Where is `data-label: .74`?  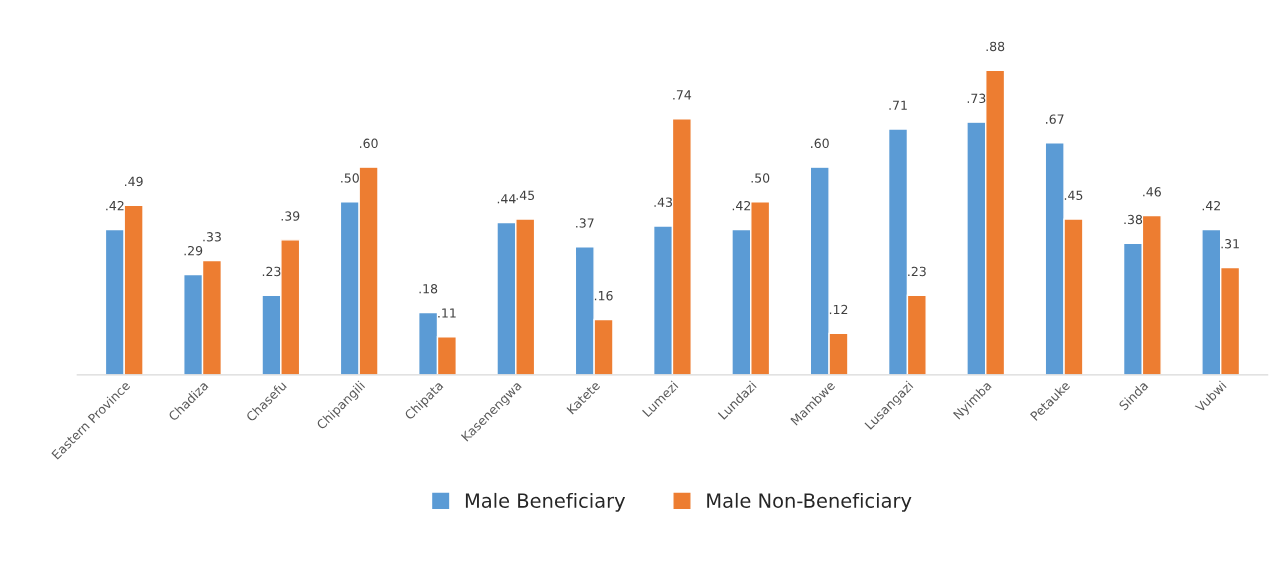 data-label: .74 is located at coordinates (682, 95).